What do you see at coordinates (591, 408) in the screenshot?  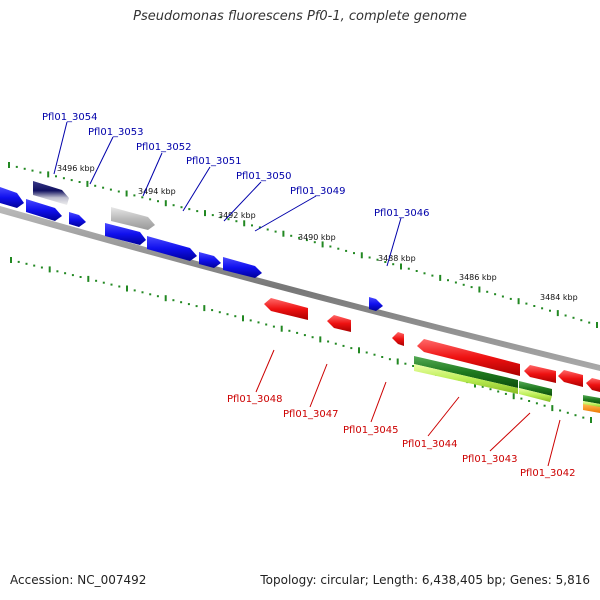 I see `feature-orange` at bounding box center [591, 408].